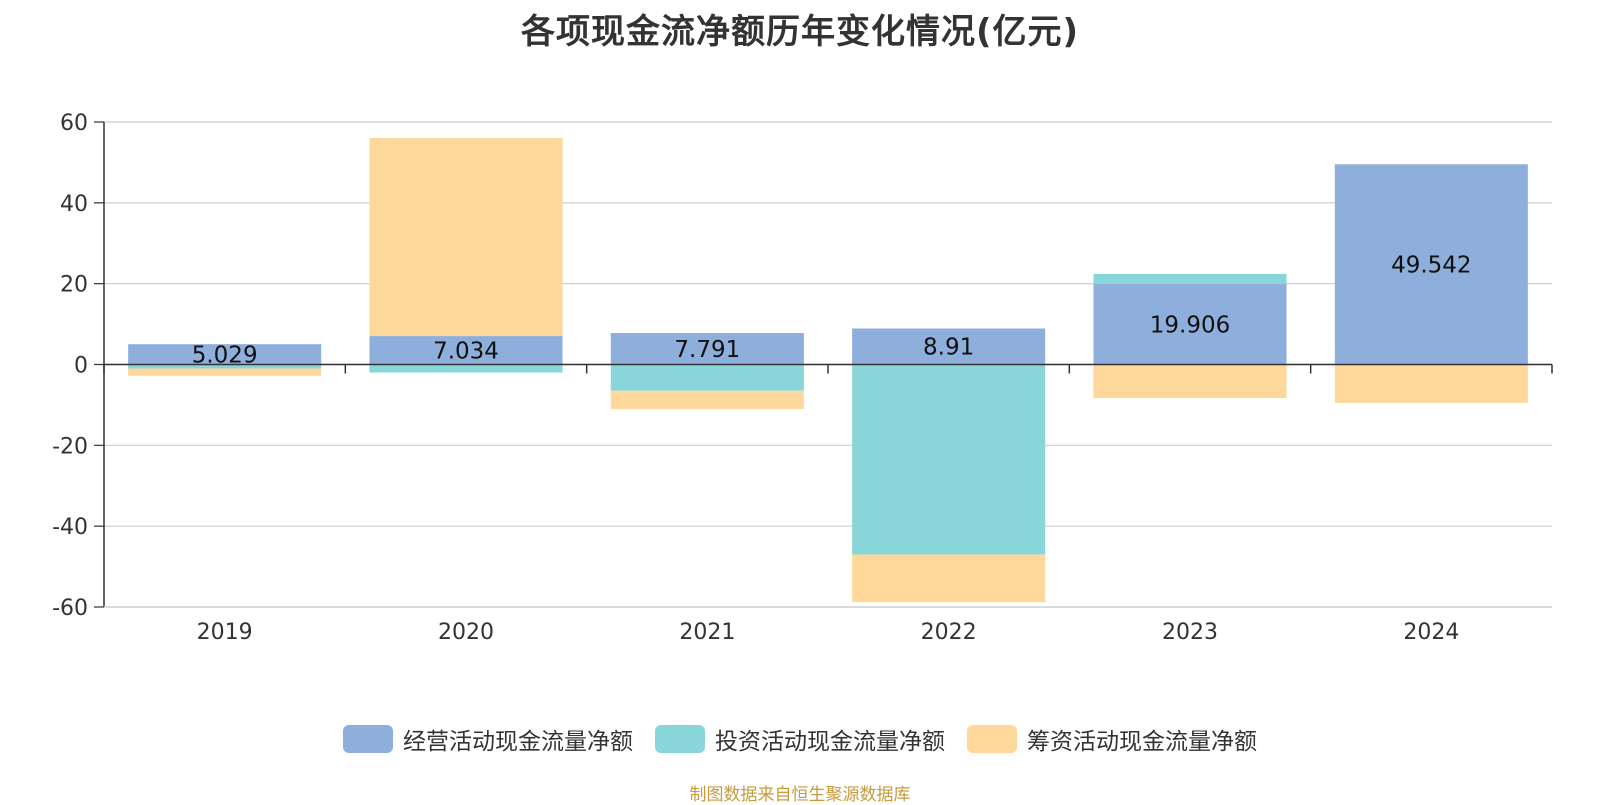  I want to click on x-tick-label-2020: 2020, so click(466, 632).